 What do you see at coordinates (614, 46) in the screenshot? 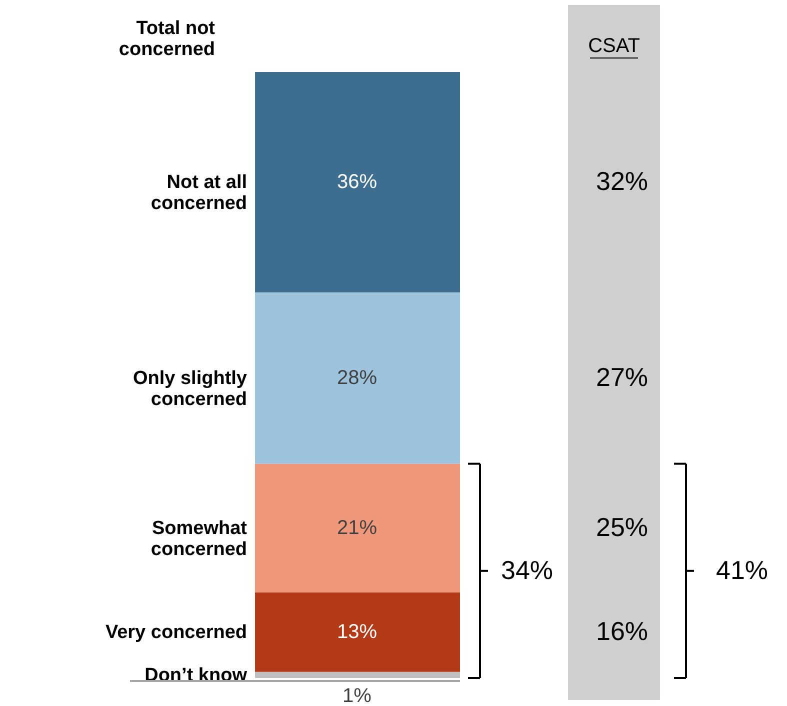
I see `text: CSAT` at bounding box center [614, 46].